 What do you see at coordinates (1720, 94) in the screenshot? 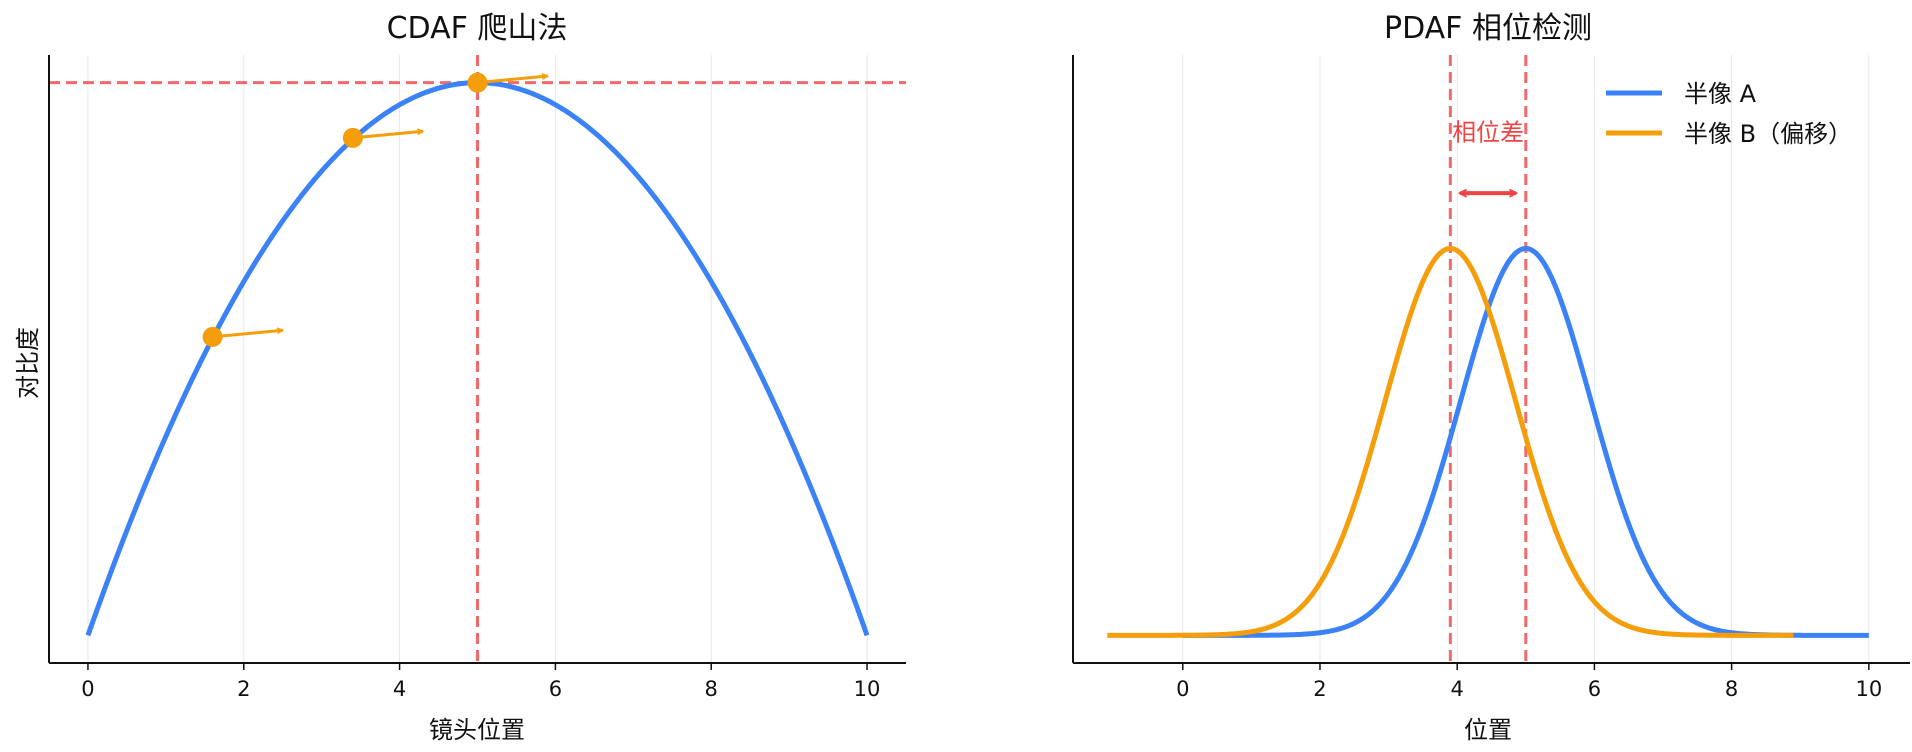
I see `legend-label-a: 半像 A` at bounding box center [1720, 94].